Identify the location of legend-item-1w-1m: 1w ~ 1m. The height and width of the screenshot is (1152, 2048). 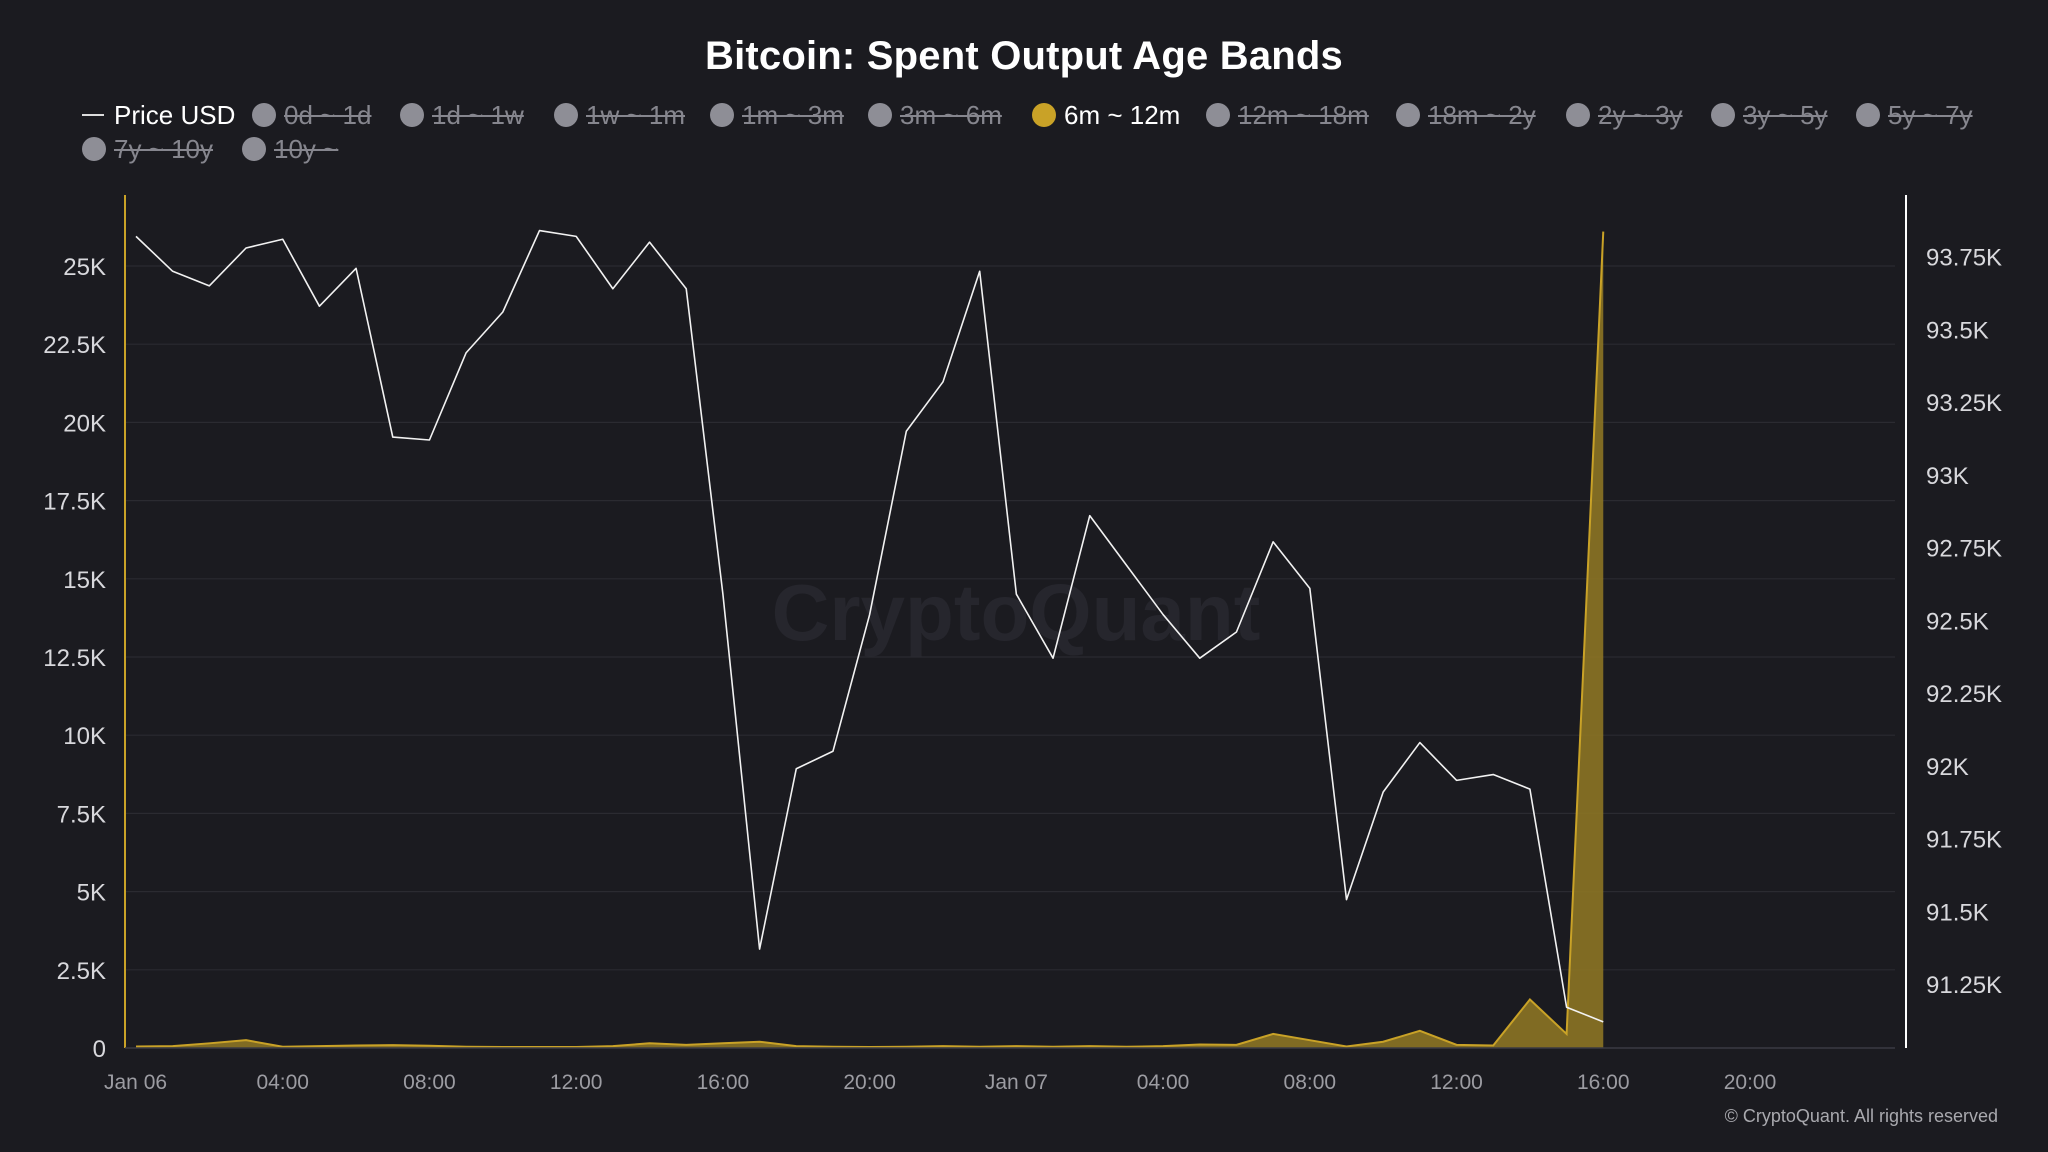
(619, 115).